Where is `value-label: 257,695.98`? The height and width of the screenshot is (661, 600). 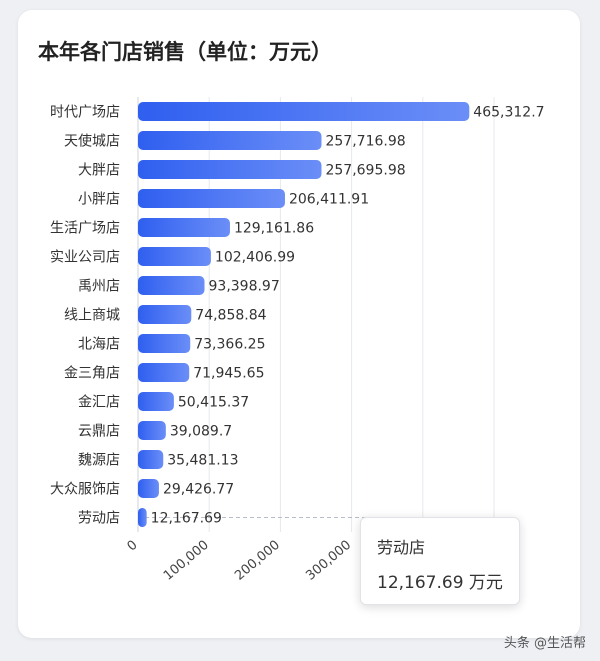 value-label: 257,695.98 is located at coordinates (365, 171).